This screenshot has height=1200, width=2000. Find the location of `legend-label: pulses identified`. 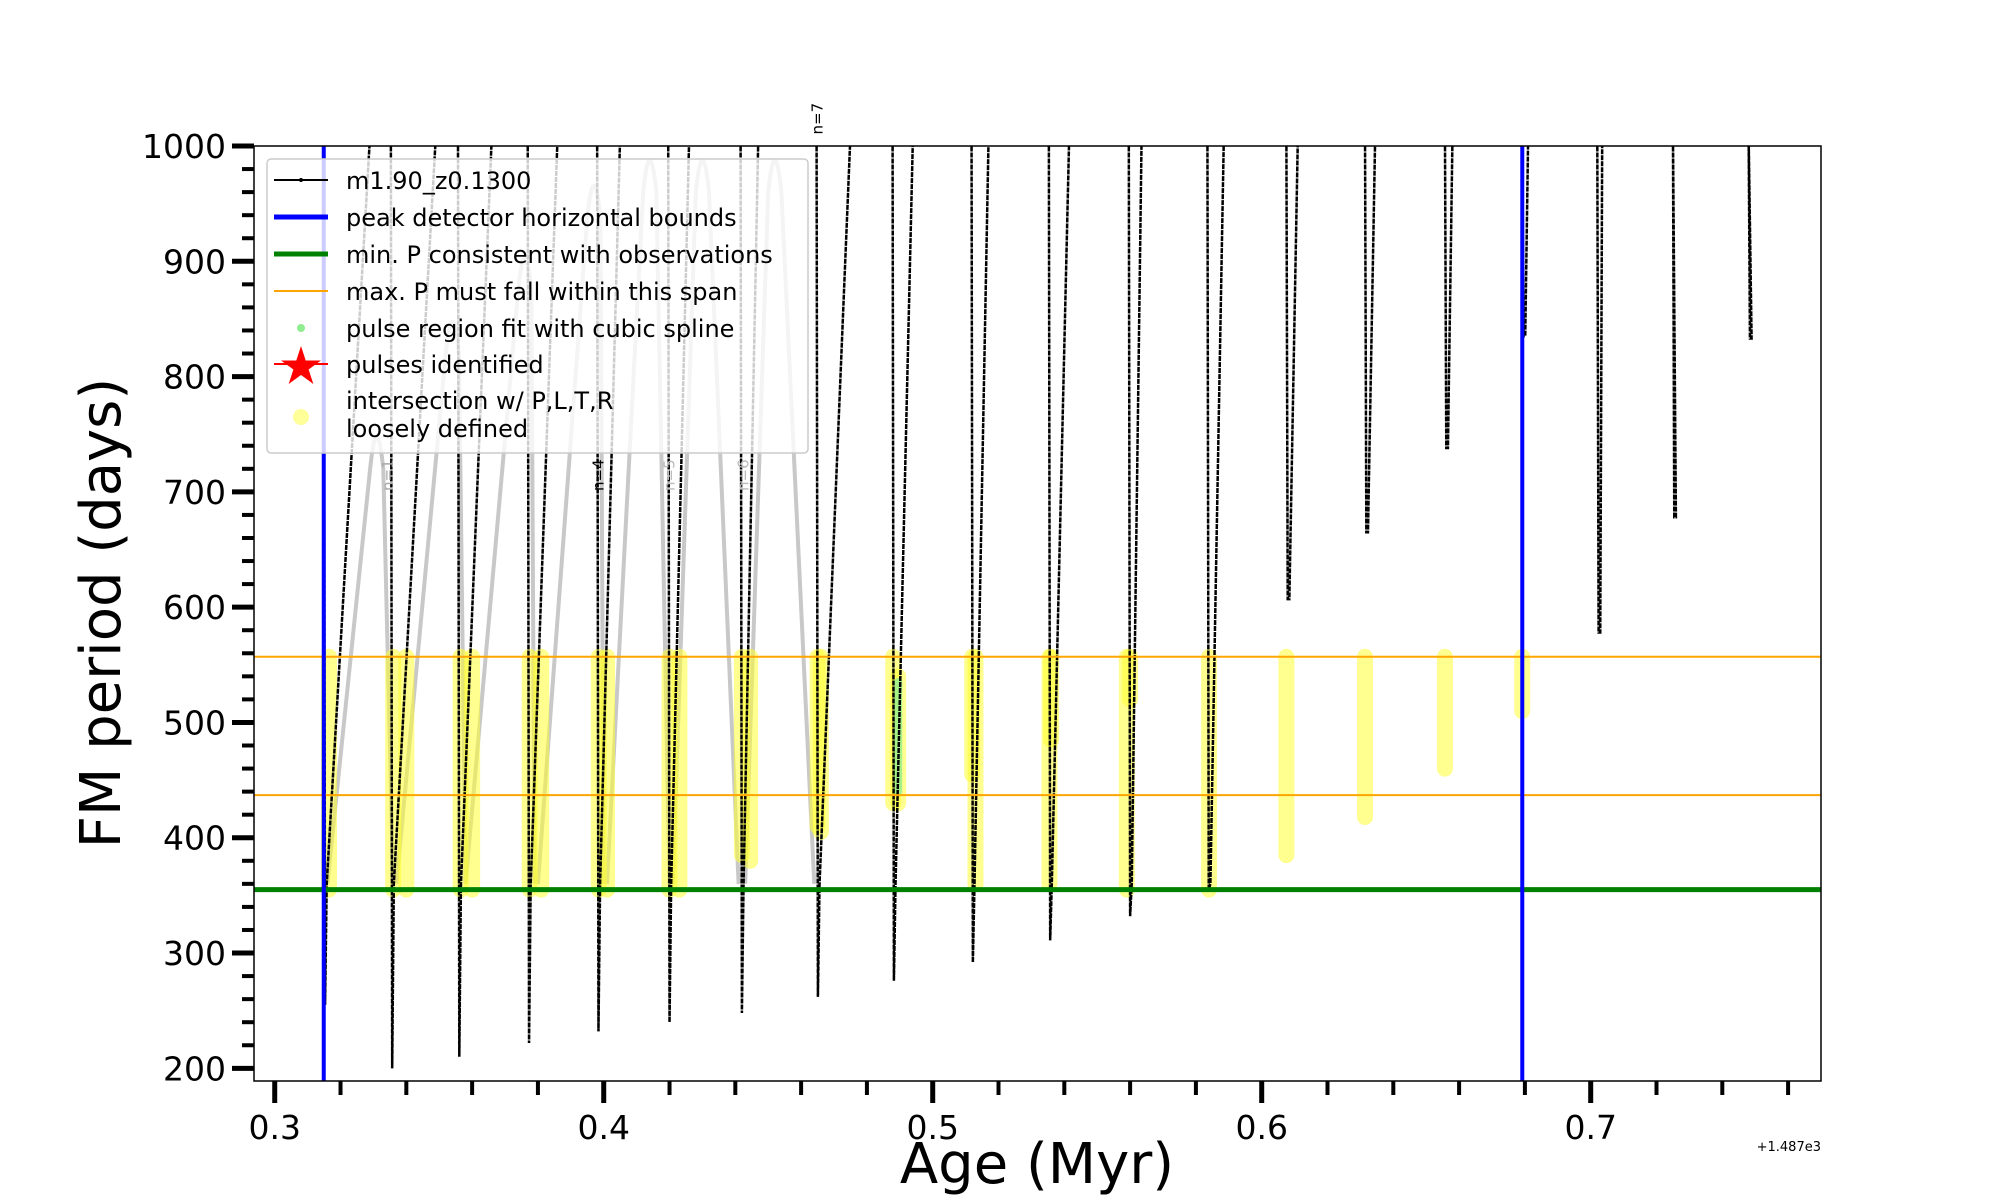

legend-label: pulses identified is located at coordinates (445, 365).